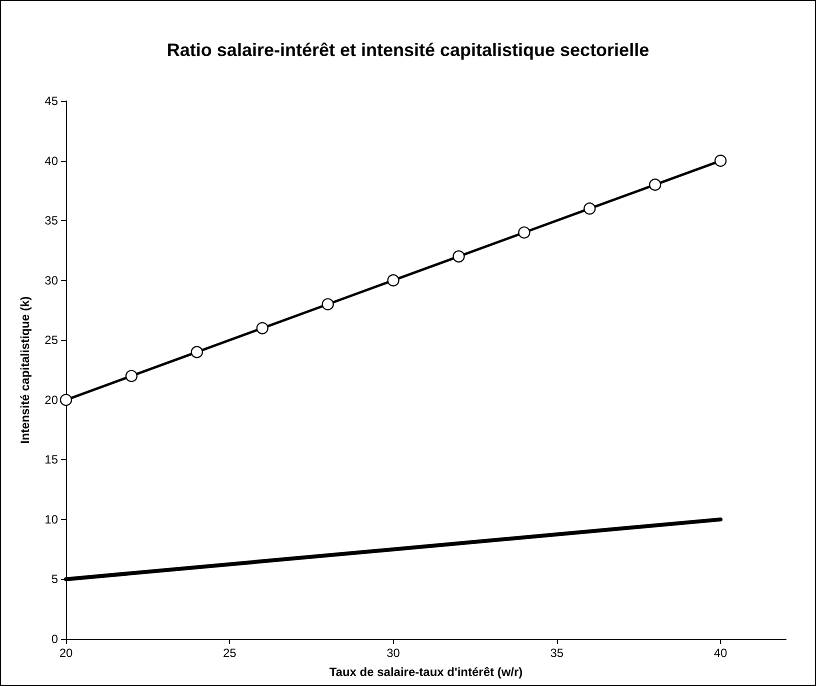  I want to click on x-tick-label: 25, so click(229, 653).